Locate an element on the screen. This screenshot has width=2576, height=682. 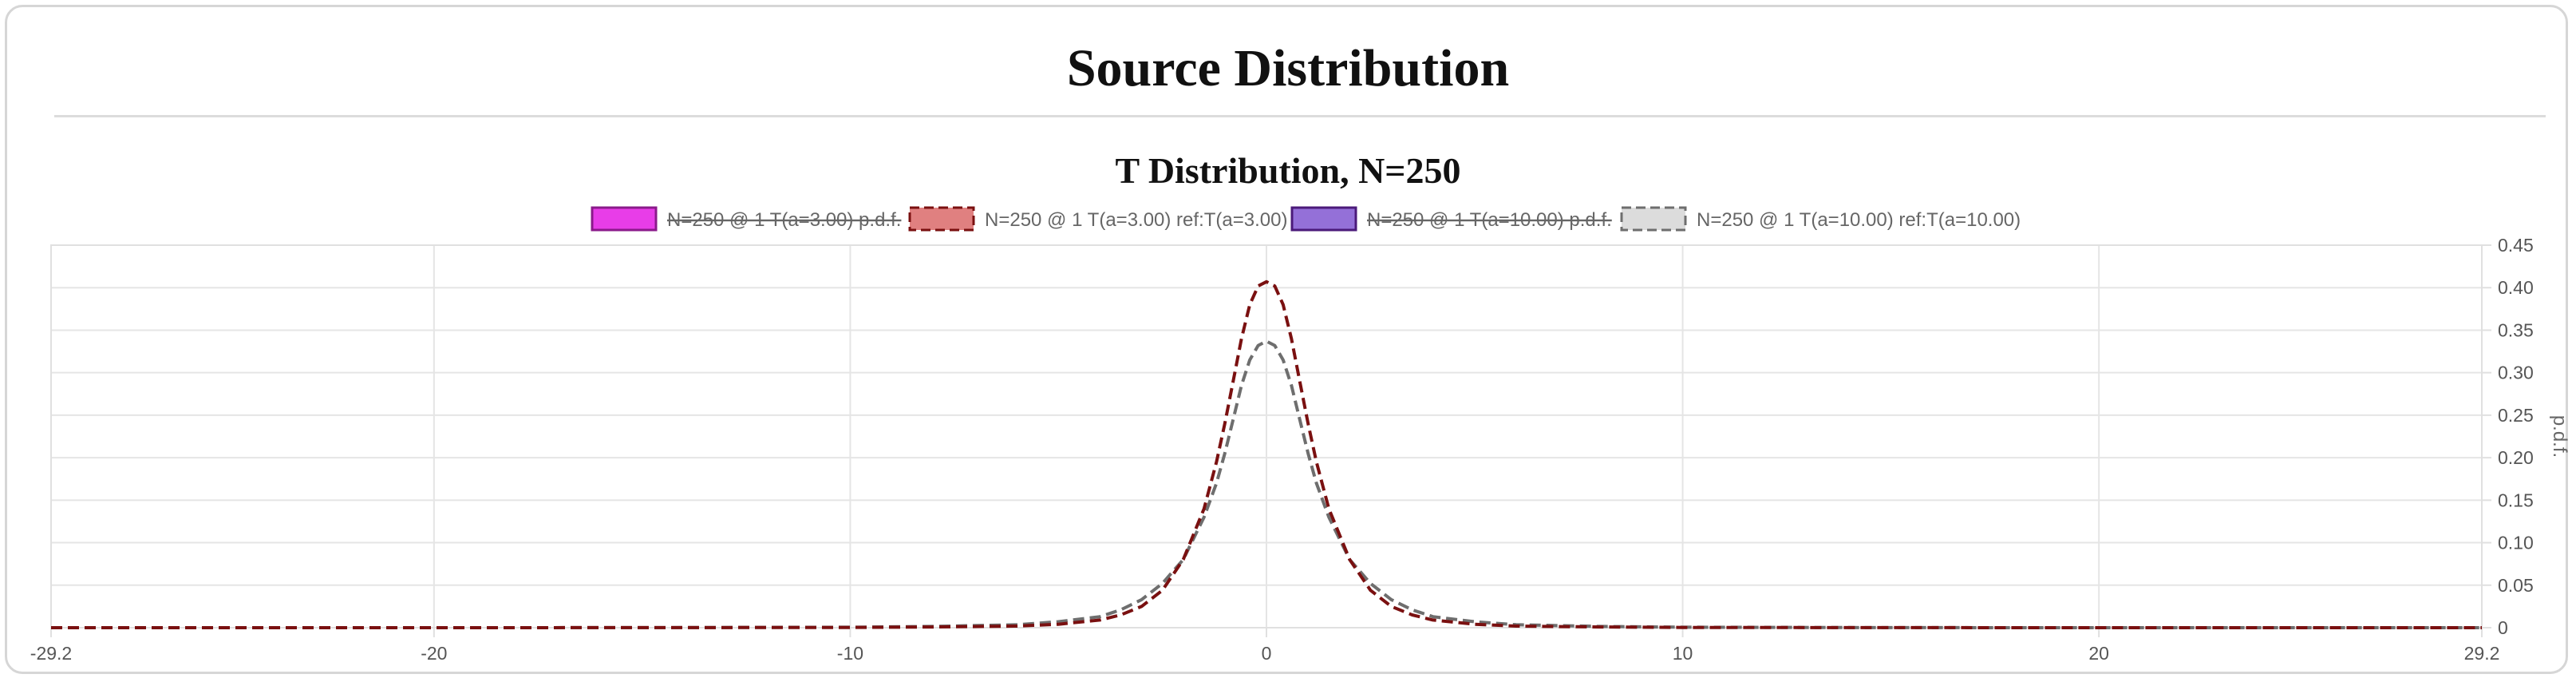
y-tick-label: 0.10 is located at coordinates (2516, 543).